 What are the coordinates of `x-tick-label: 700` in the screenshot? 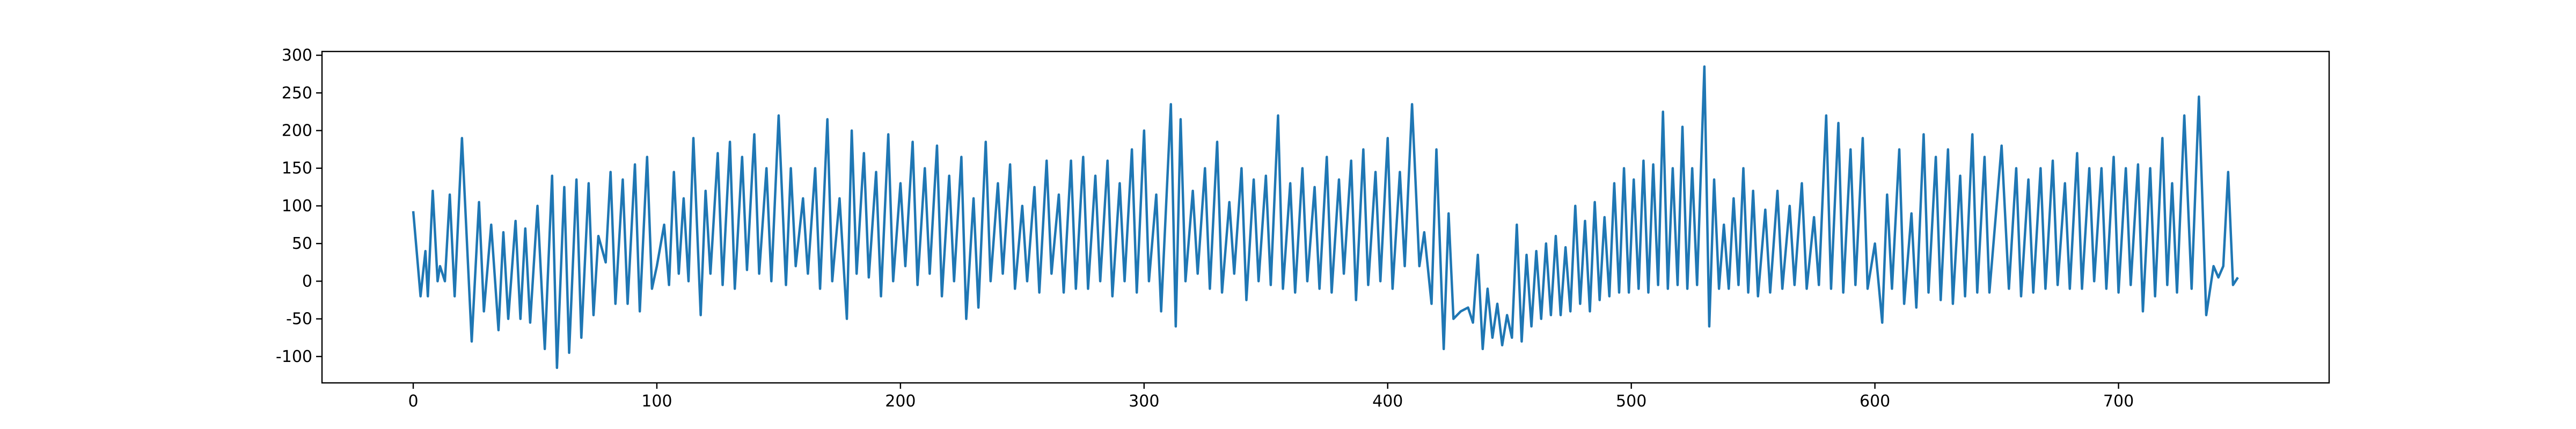 It's located at (2118, 401).